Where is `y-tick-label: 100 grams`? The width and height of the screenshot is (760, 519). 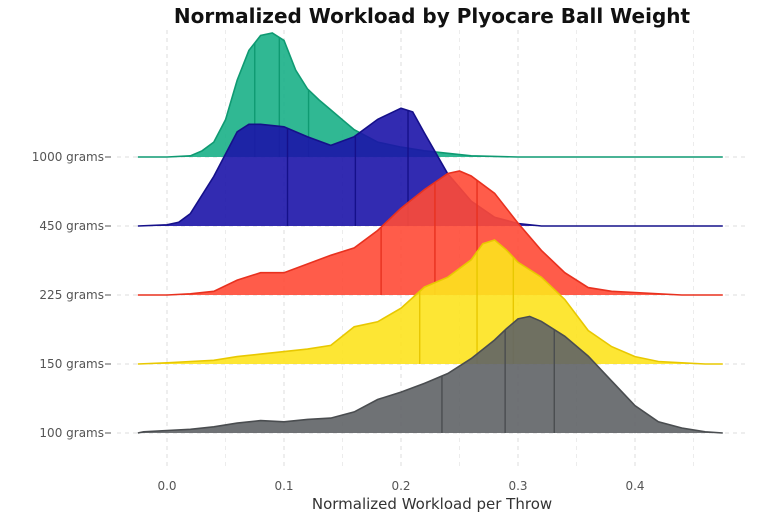 y-tick-label: 100 grams is located at coordinates (71, 433).